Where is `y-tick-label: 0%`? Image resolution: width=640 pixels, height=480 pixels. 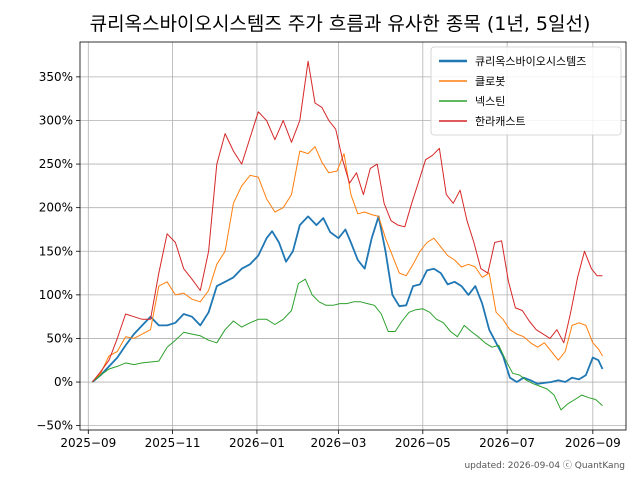
y-tick-label: 0% is located at coordinates (63, 382).